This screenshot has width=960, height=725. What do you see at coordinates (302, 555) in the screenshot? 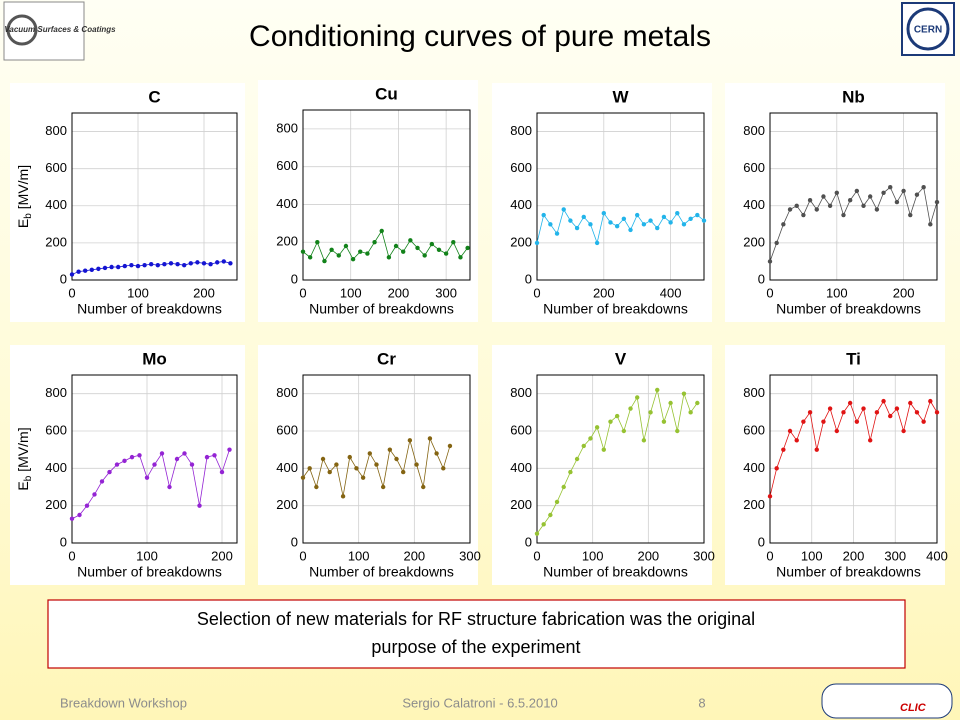
I see `x-tick-label: 0` at bounding box center [302, 555].